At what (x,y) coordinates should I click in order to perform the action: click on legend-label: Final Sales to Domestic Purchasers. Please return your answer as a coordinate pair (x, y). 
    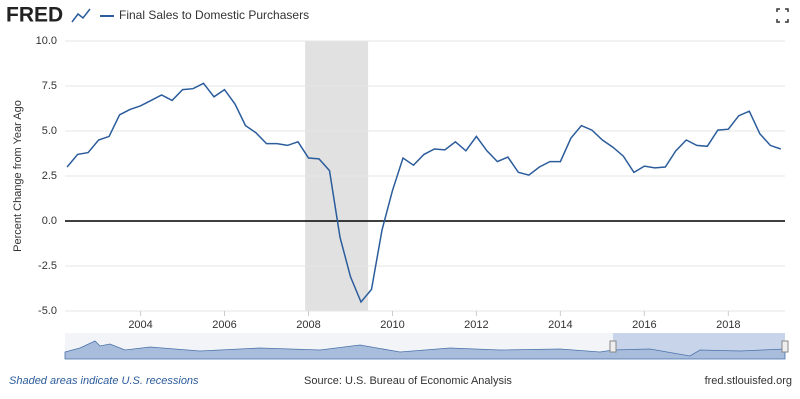
    Looking at the image, I should click on (214, 15).